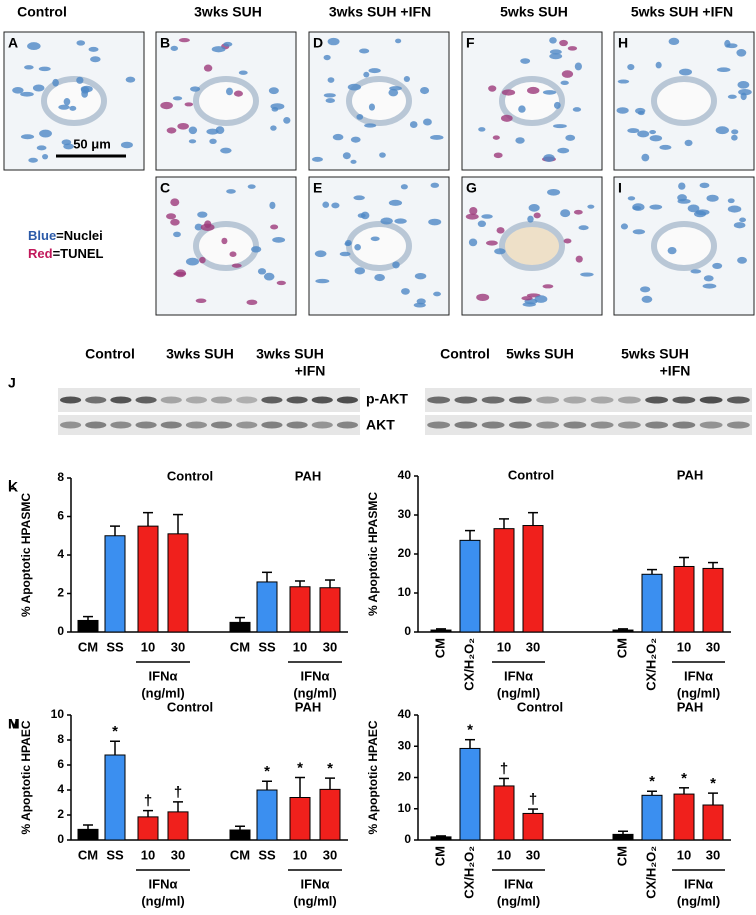 The width and height of the screenshot is (756, 915). I want to click on panel-letter: N, so click(13, 724).